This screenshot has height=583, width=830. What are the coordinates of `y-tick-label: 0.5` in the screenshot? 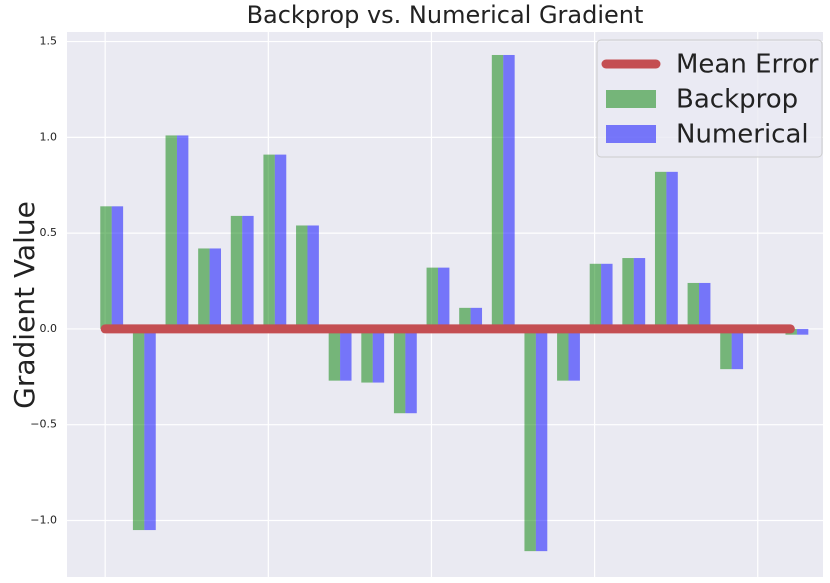 It's located at (49, 232).